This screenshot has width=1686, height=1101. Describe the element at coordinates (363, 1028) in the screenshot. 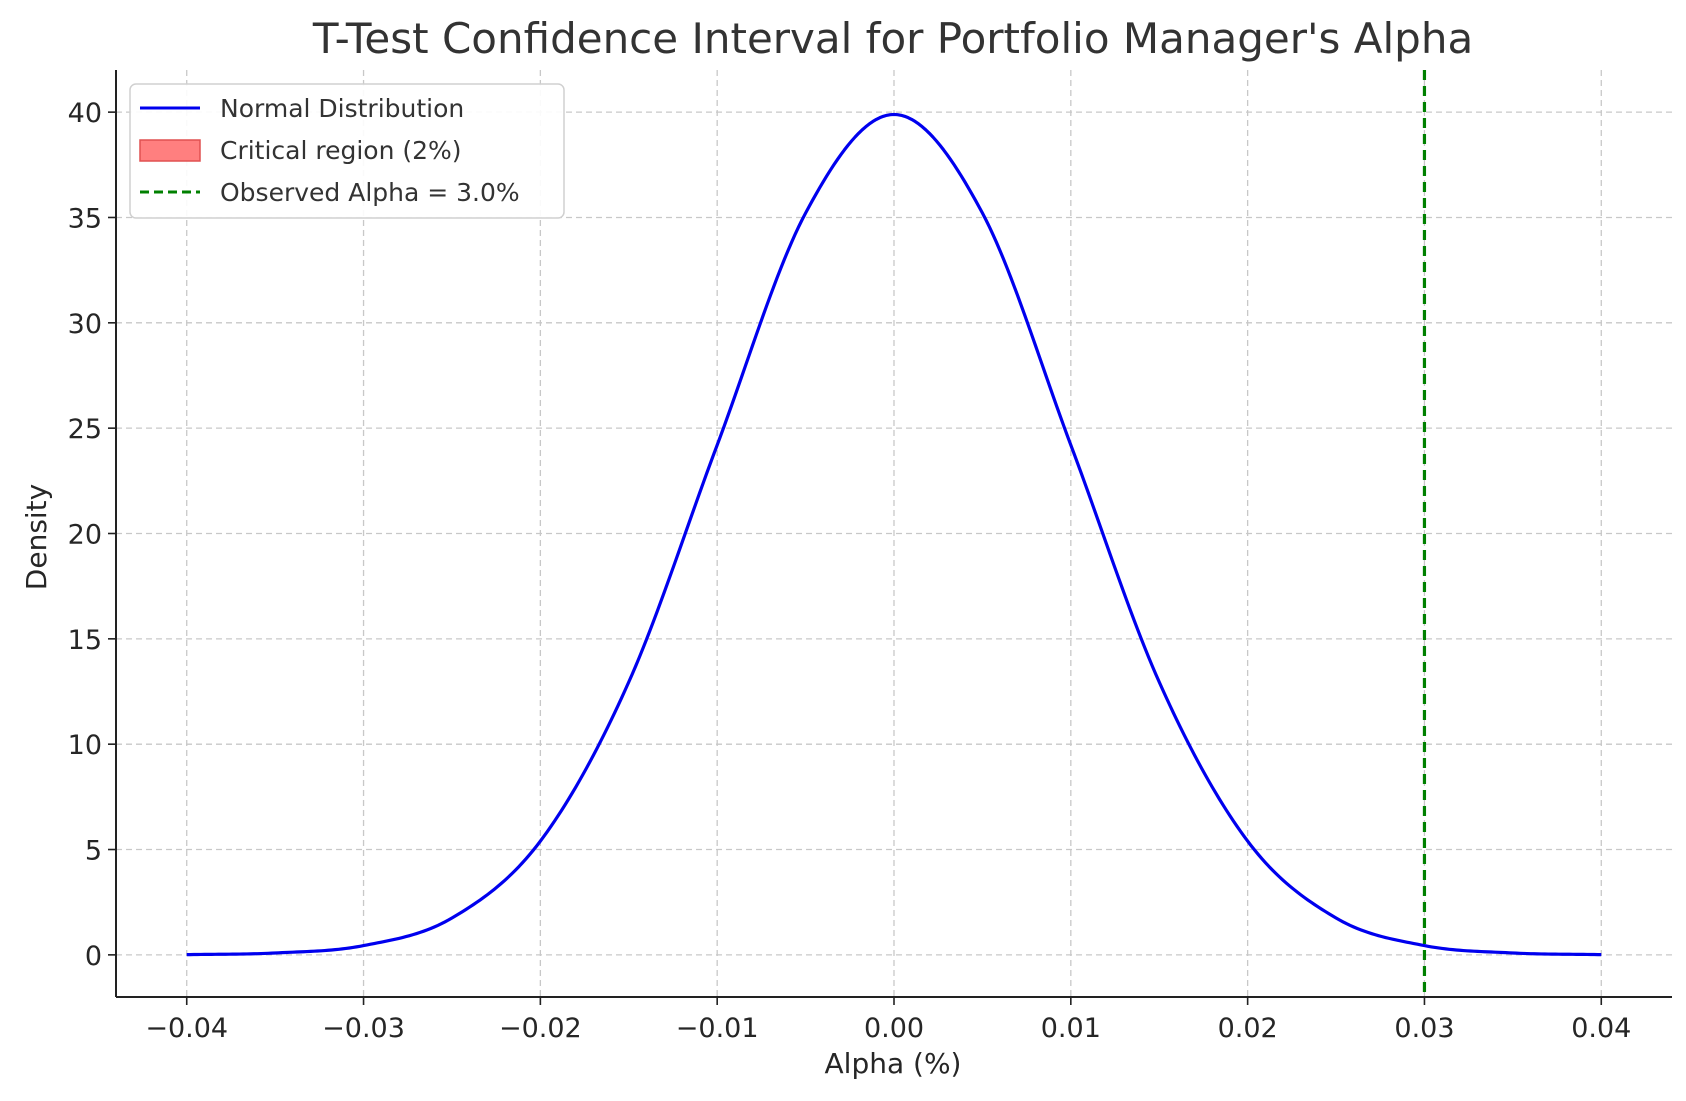

I see `x-tick-label: −0.03` at that location.